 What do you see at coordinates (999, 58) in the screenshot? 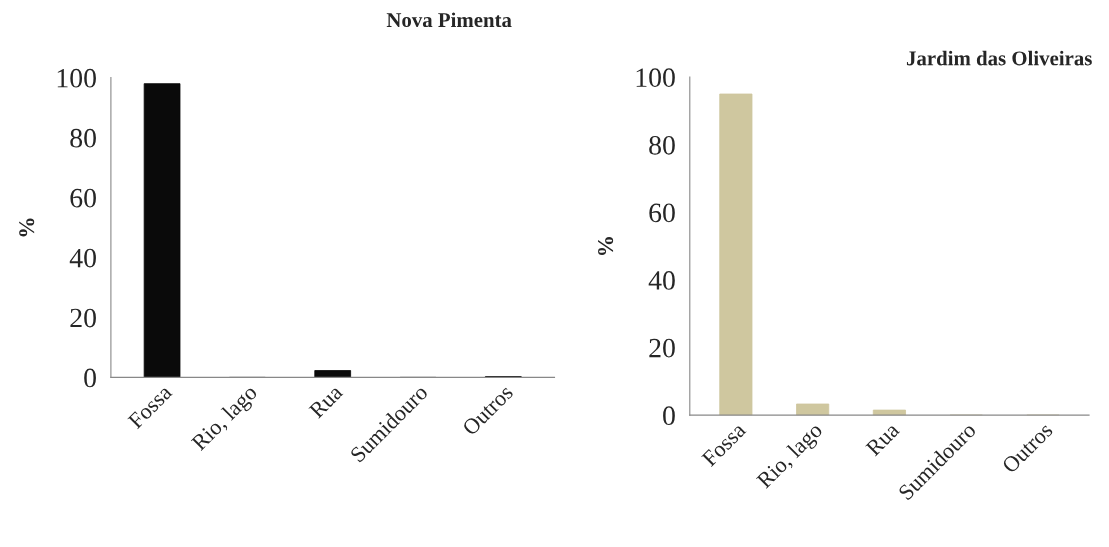
I see `chart-title: Jardim das Oliveiras` at bounding box center [999, 58].